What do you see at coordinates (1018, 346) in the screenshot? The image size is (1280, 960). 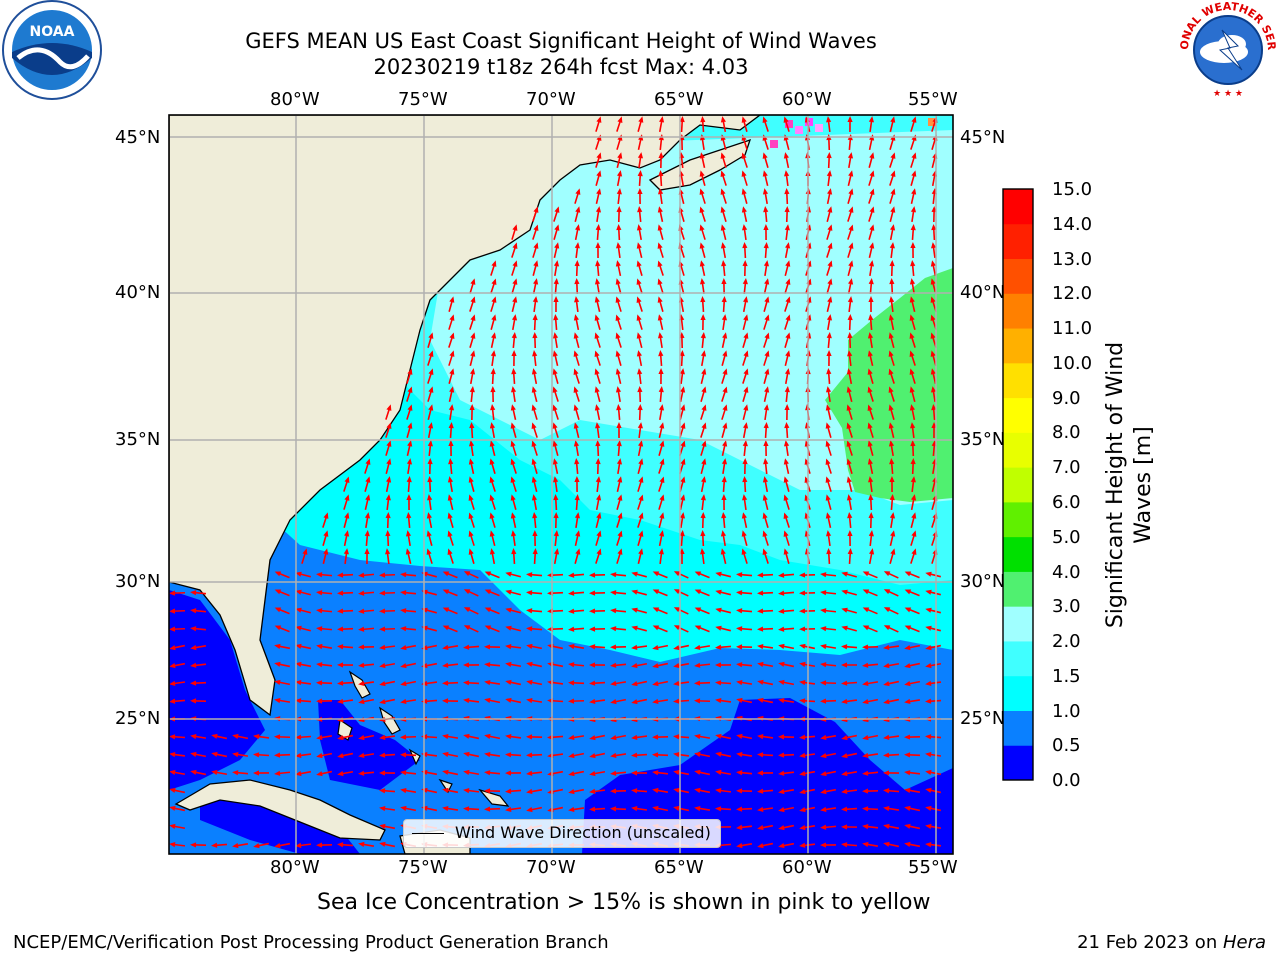 I see `colorbar-swatch` at bounding box center [1018, 346].